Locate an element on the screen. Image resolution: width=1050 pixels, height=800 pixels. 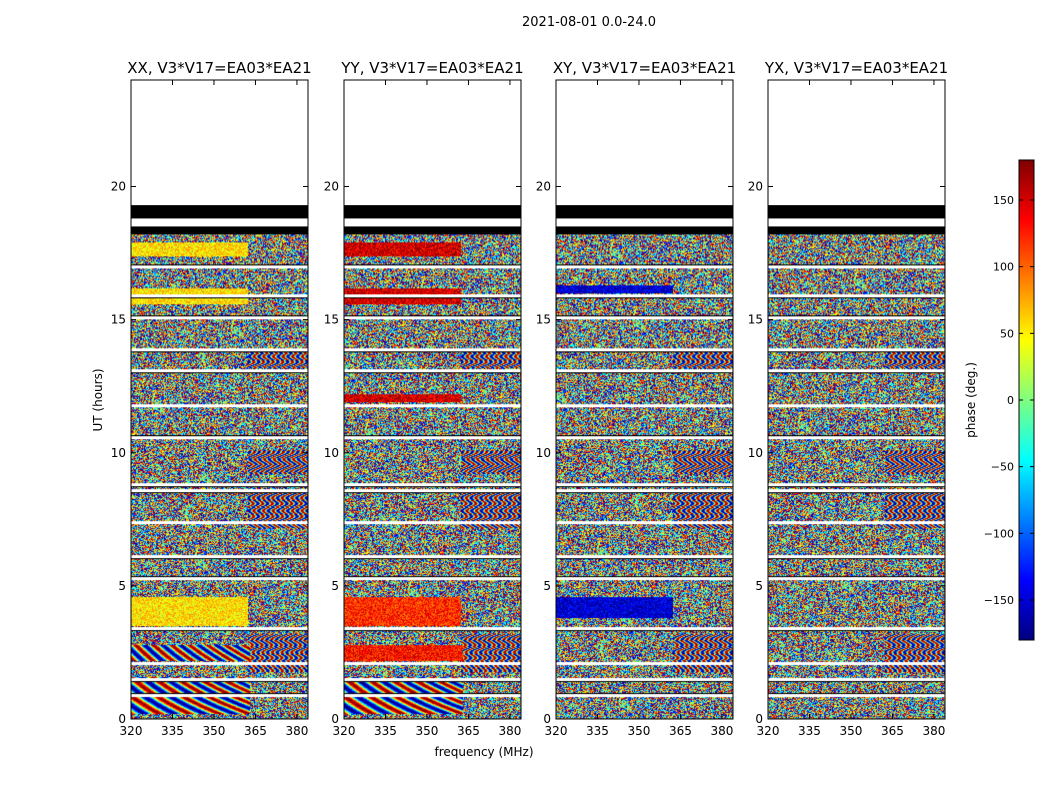
colorbar-tick-label: −50 is located at coordinates (1002, 467).